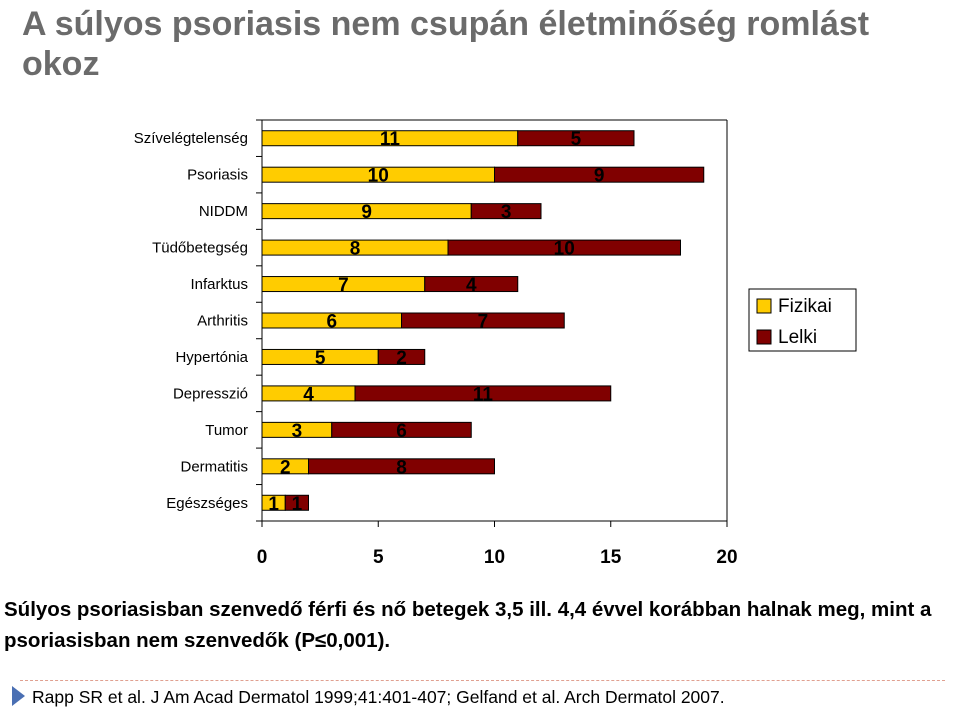 The width and height of the screenshot is (959, 714). I want to click on x-tick-label: 0, so click(262, 557).